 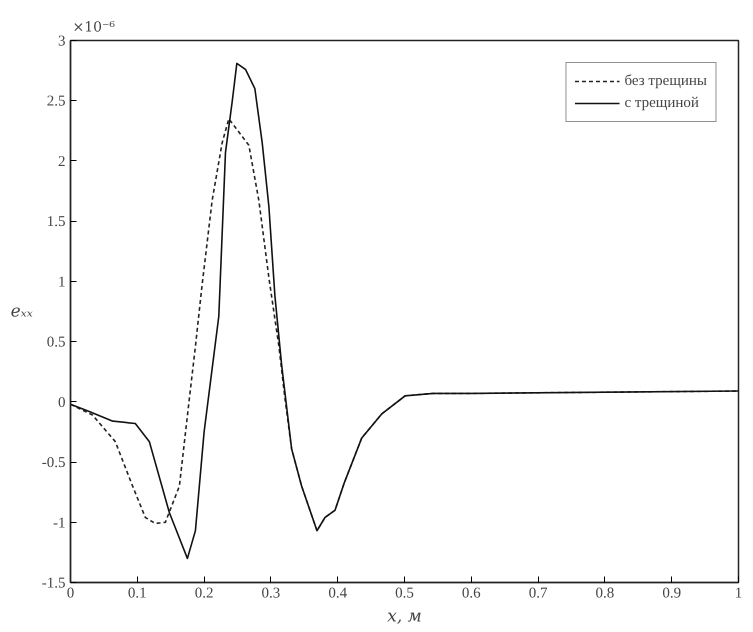 I want to click on x-tick-label: 0.8, so click(x=605, y=594).